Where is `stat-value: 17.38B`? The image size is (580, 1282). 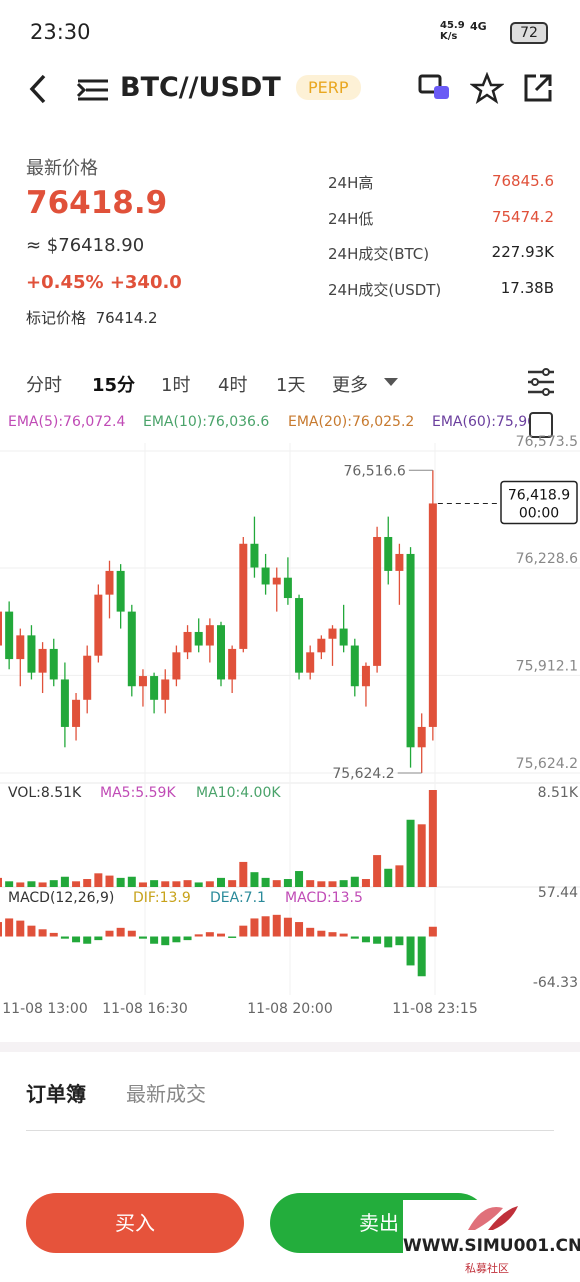
stat-value: 17.38B is located at coordinates (527, 287).